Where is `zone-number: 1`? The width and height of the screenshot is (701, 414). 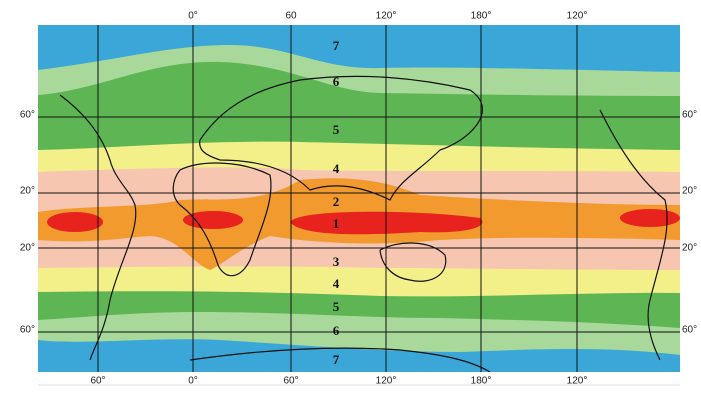 zone-number: 1 is located at coordinates (336, 223).